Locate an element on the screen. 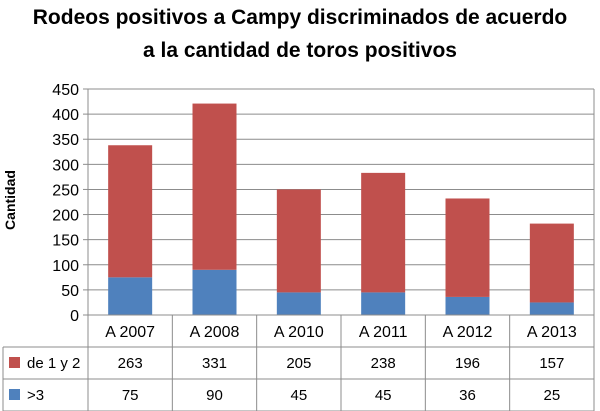 This screenshot has width=600, height=411. legend-label: >3 is located at coordinates (35, 395).